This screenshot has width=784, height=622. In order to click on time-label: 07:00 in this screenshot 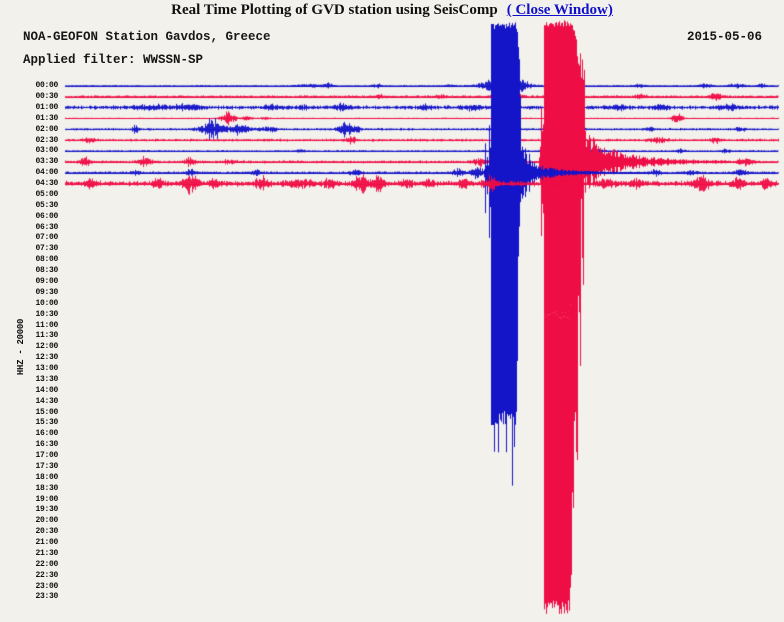, I will do `click(46, 238)`.